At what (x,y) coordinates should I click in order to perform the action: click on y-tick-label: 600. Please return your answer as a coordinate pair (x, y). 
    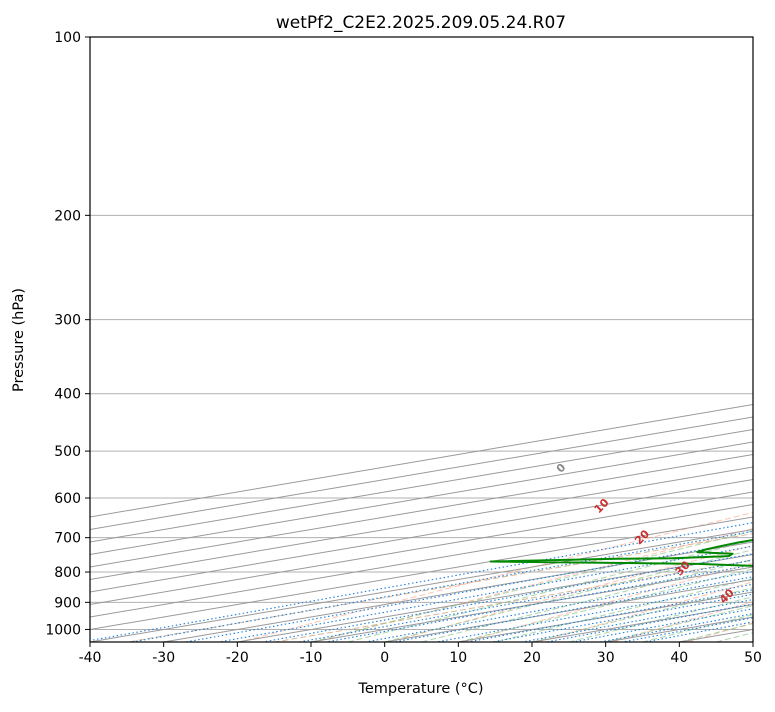
    Looking at the image, I should click on (67, 499).